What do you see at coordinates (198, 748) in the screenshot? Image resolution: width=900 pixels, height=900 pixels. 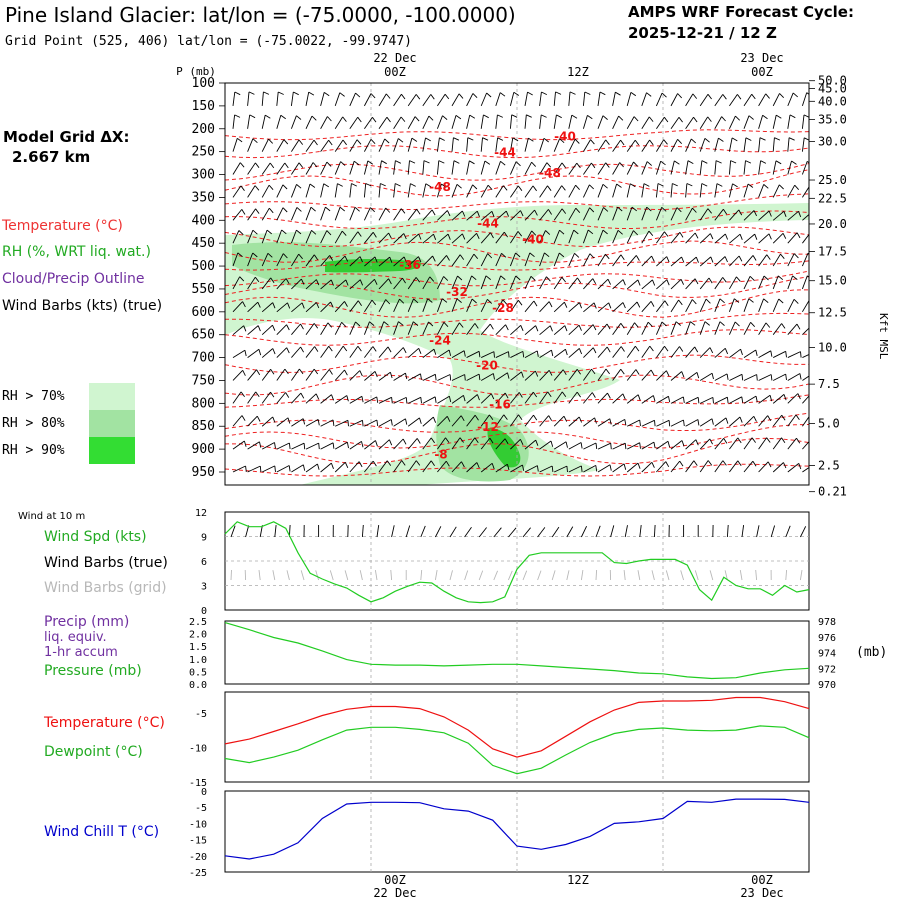 I see `y-tick-label: -10` at bounding box center [198, 748].